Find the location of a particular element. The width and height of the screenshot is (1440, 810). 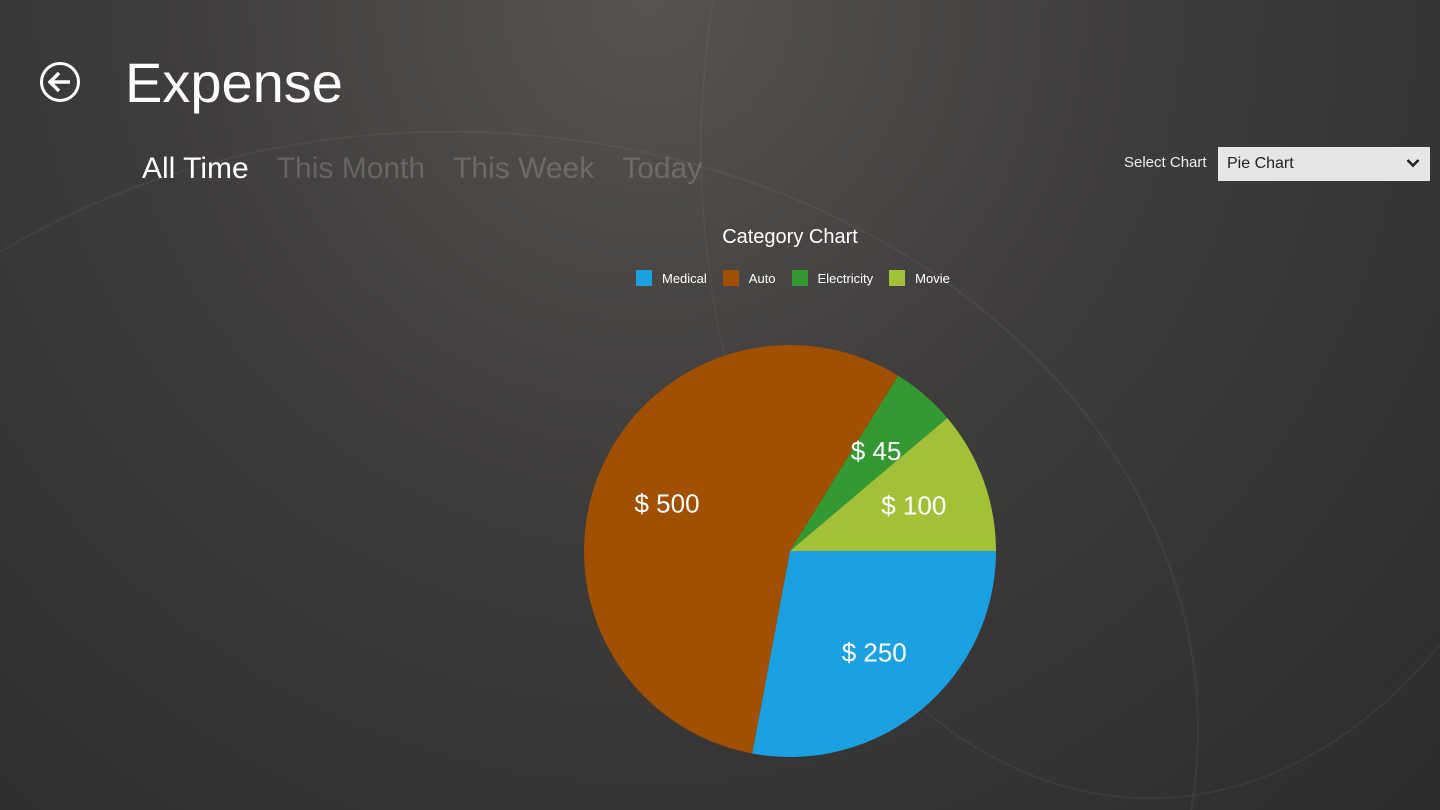

legend-label: Medical is located at coordinates (684, 278).